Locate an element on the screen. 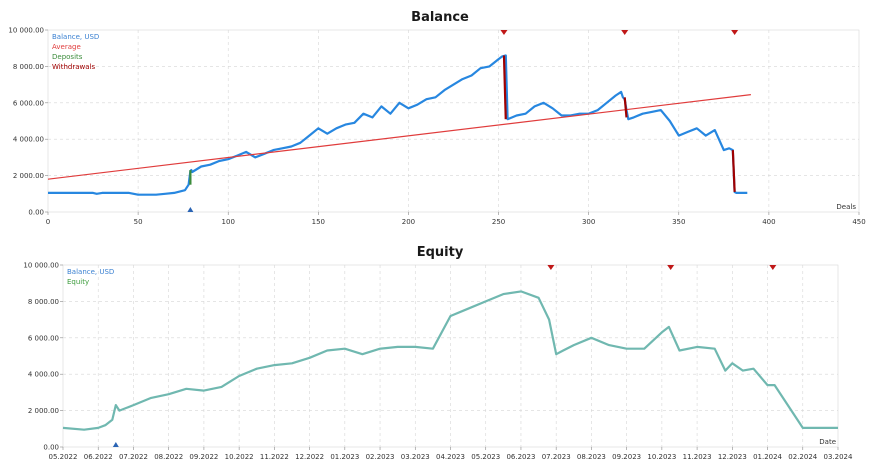 Image resolution: width=881 pixels, height=474 pixels. balance-y-tick-label: 2 000.00 is located at coordinates (28, 176).